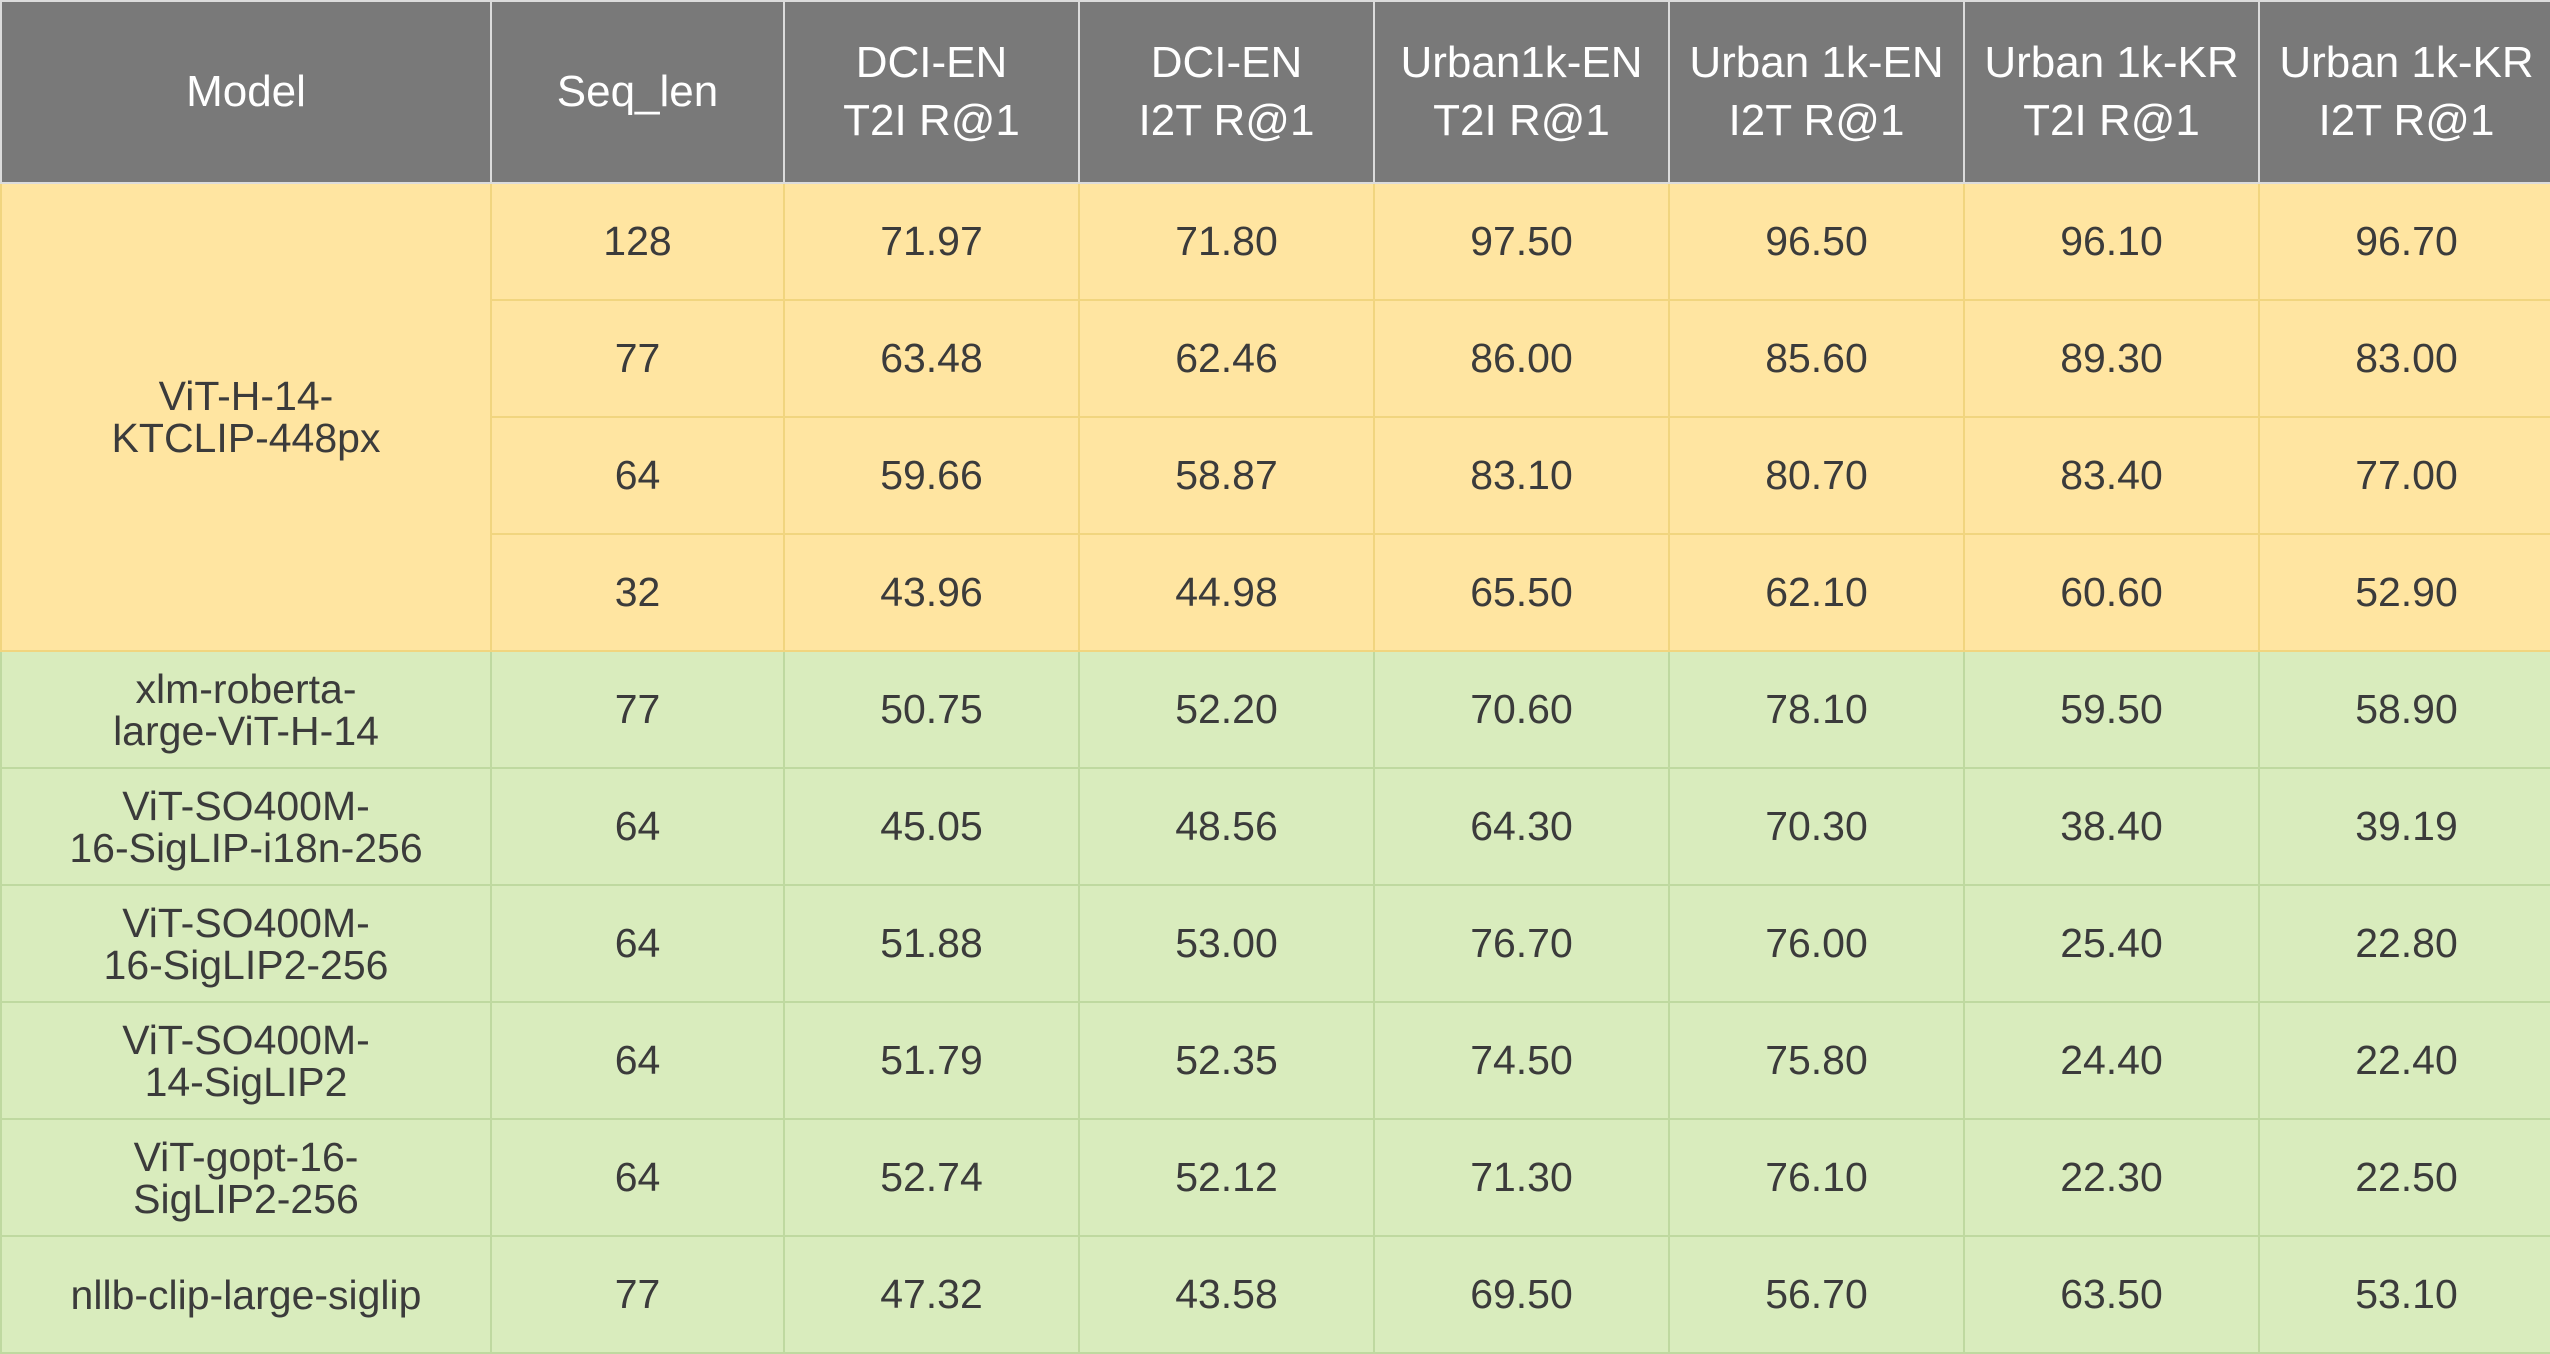  Describe the element at coordinates (931, 592) in the screenshot. I see `score-cell: 43.96` at that location.